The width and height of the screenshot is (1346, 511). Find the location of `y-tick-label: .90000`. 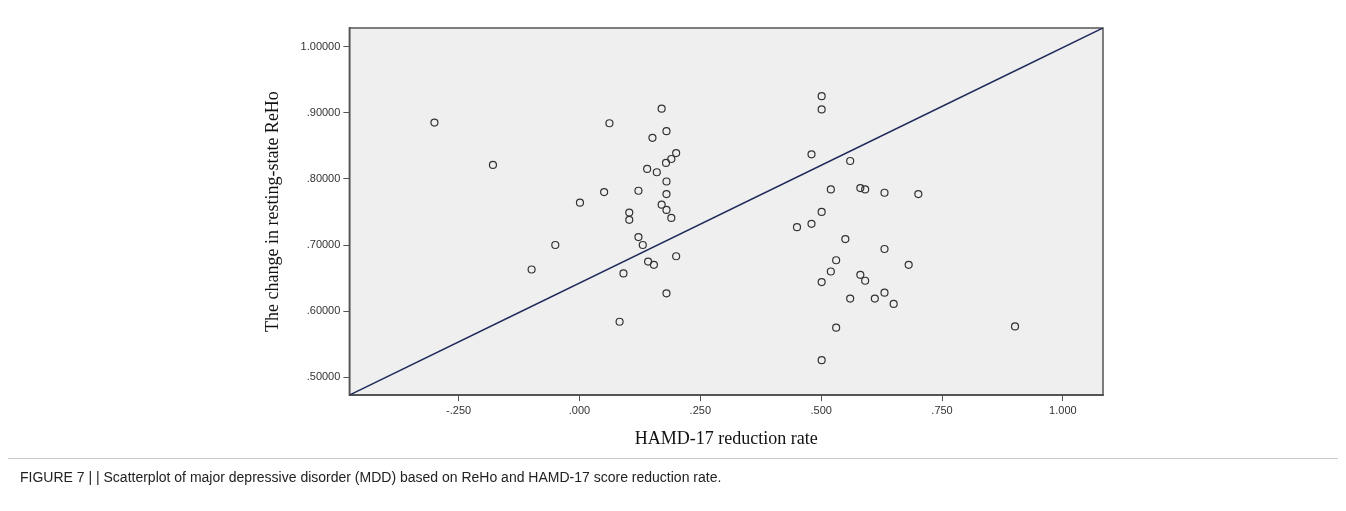

y-tick-label: .90000 is located at coordinates (323, 111).